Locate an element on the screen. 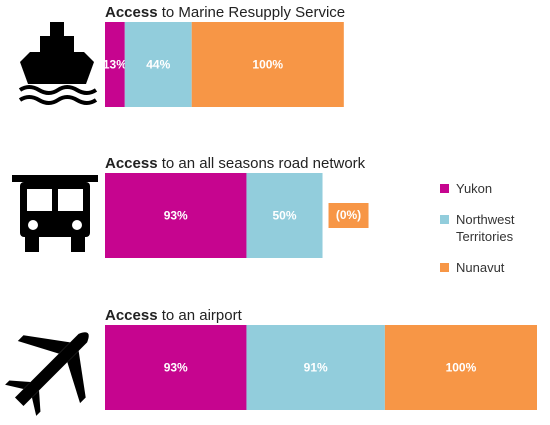 The width and height of the screenshot is (550, 425). value-label: 50% is located at coordinates (284, 216).